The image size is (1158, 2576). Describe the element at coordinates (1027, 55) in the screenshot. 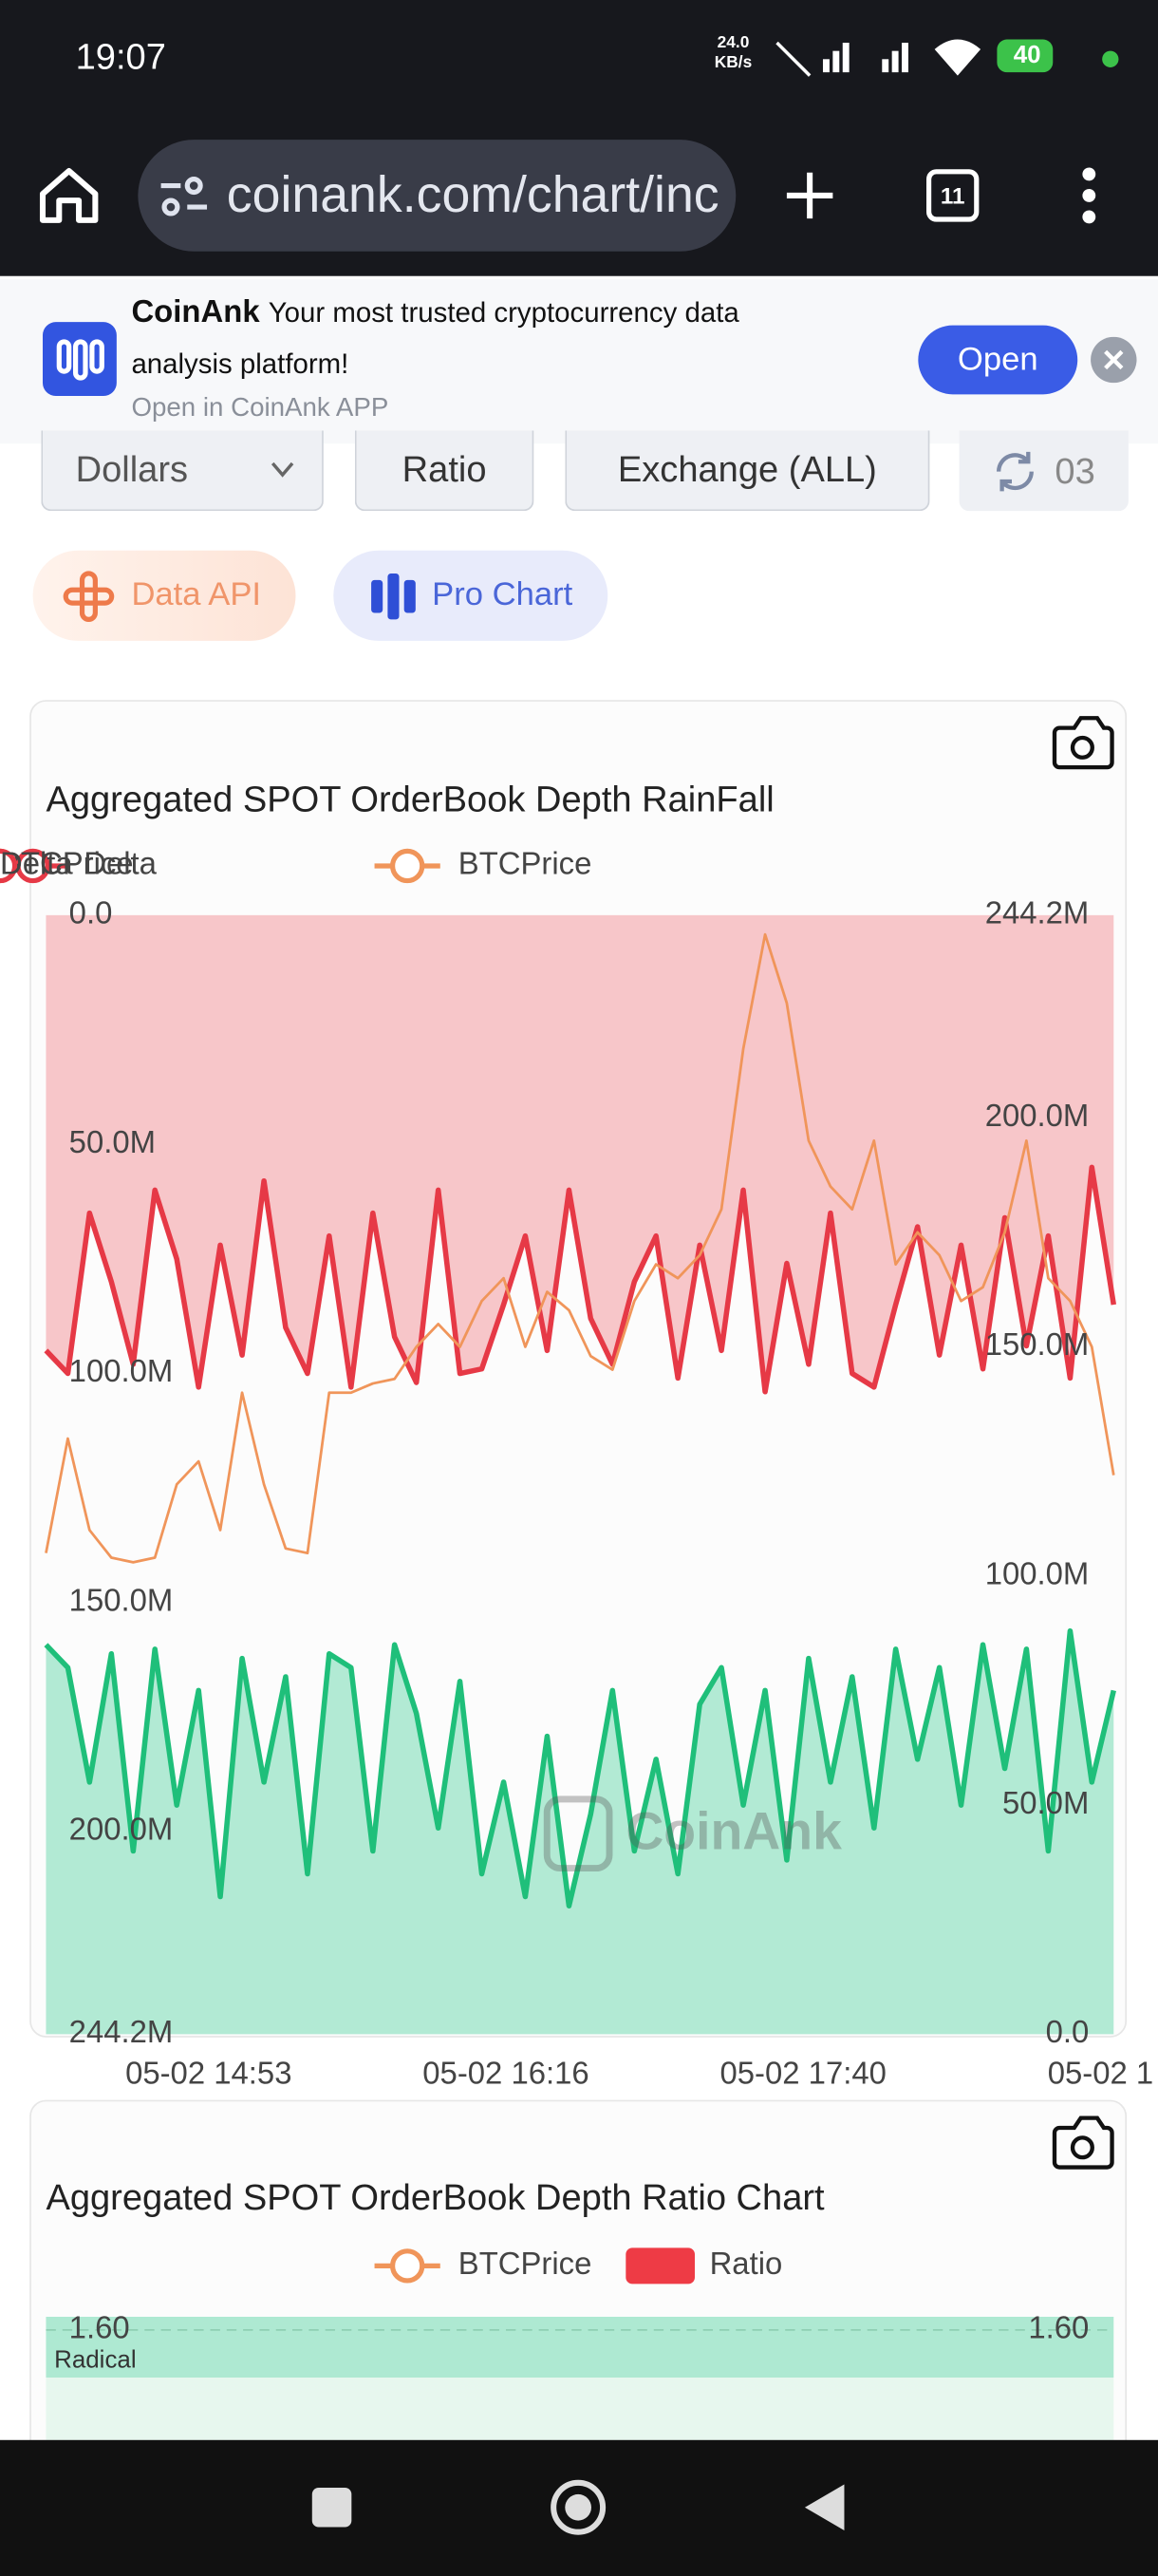

I see `battery: 40` at that location.